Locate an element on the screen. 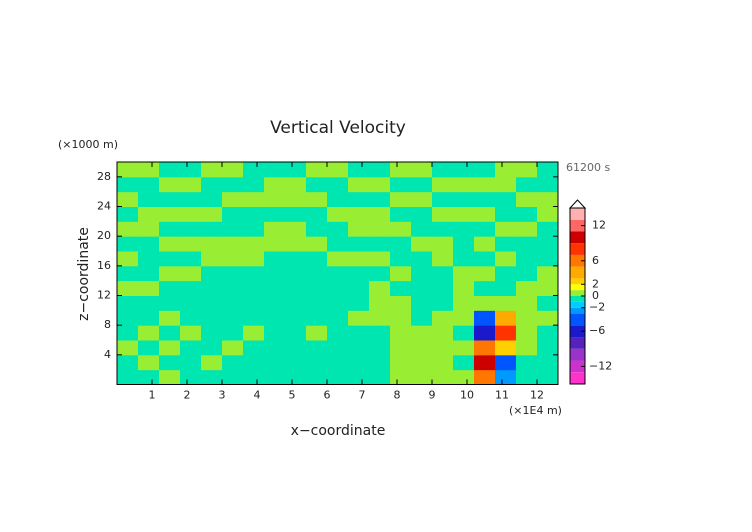  y-tick-label: 4 is located at coordinates (107, 354).